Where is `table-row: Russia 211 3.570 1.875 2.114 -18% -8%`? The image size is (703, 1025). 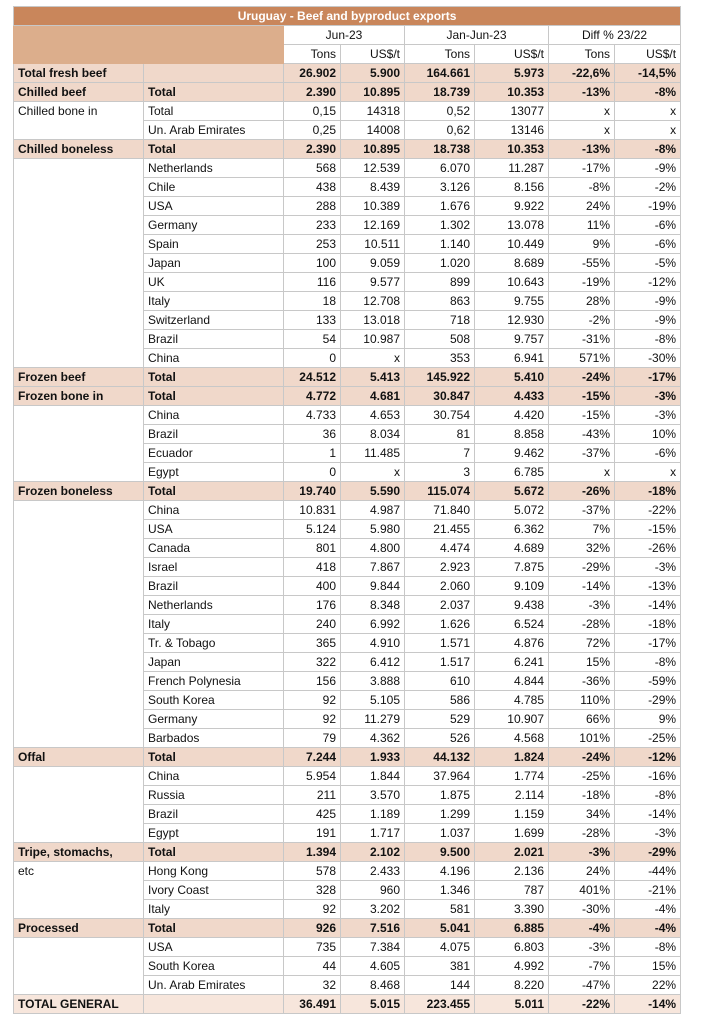 table-row: Russia 211 3.570 1.875 2.114 -18% -8% is located at coordinates (347, 795).